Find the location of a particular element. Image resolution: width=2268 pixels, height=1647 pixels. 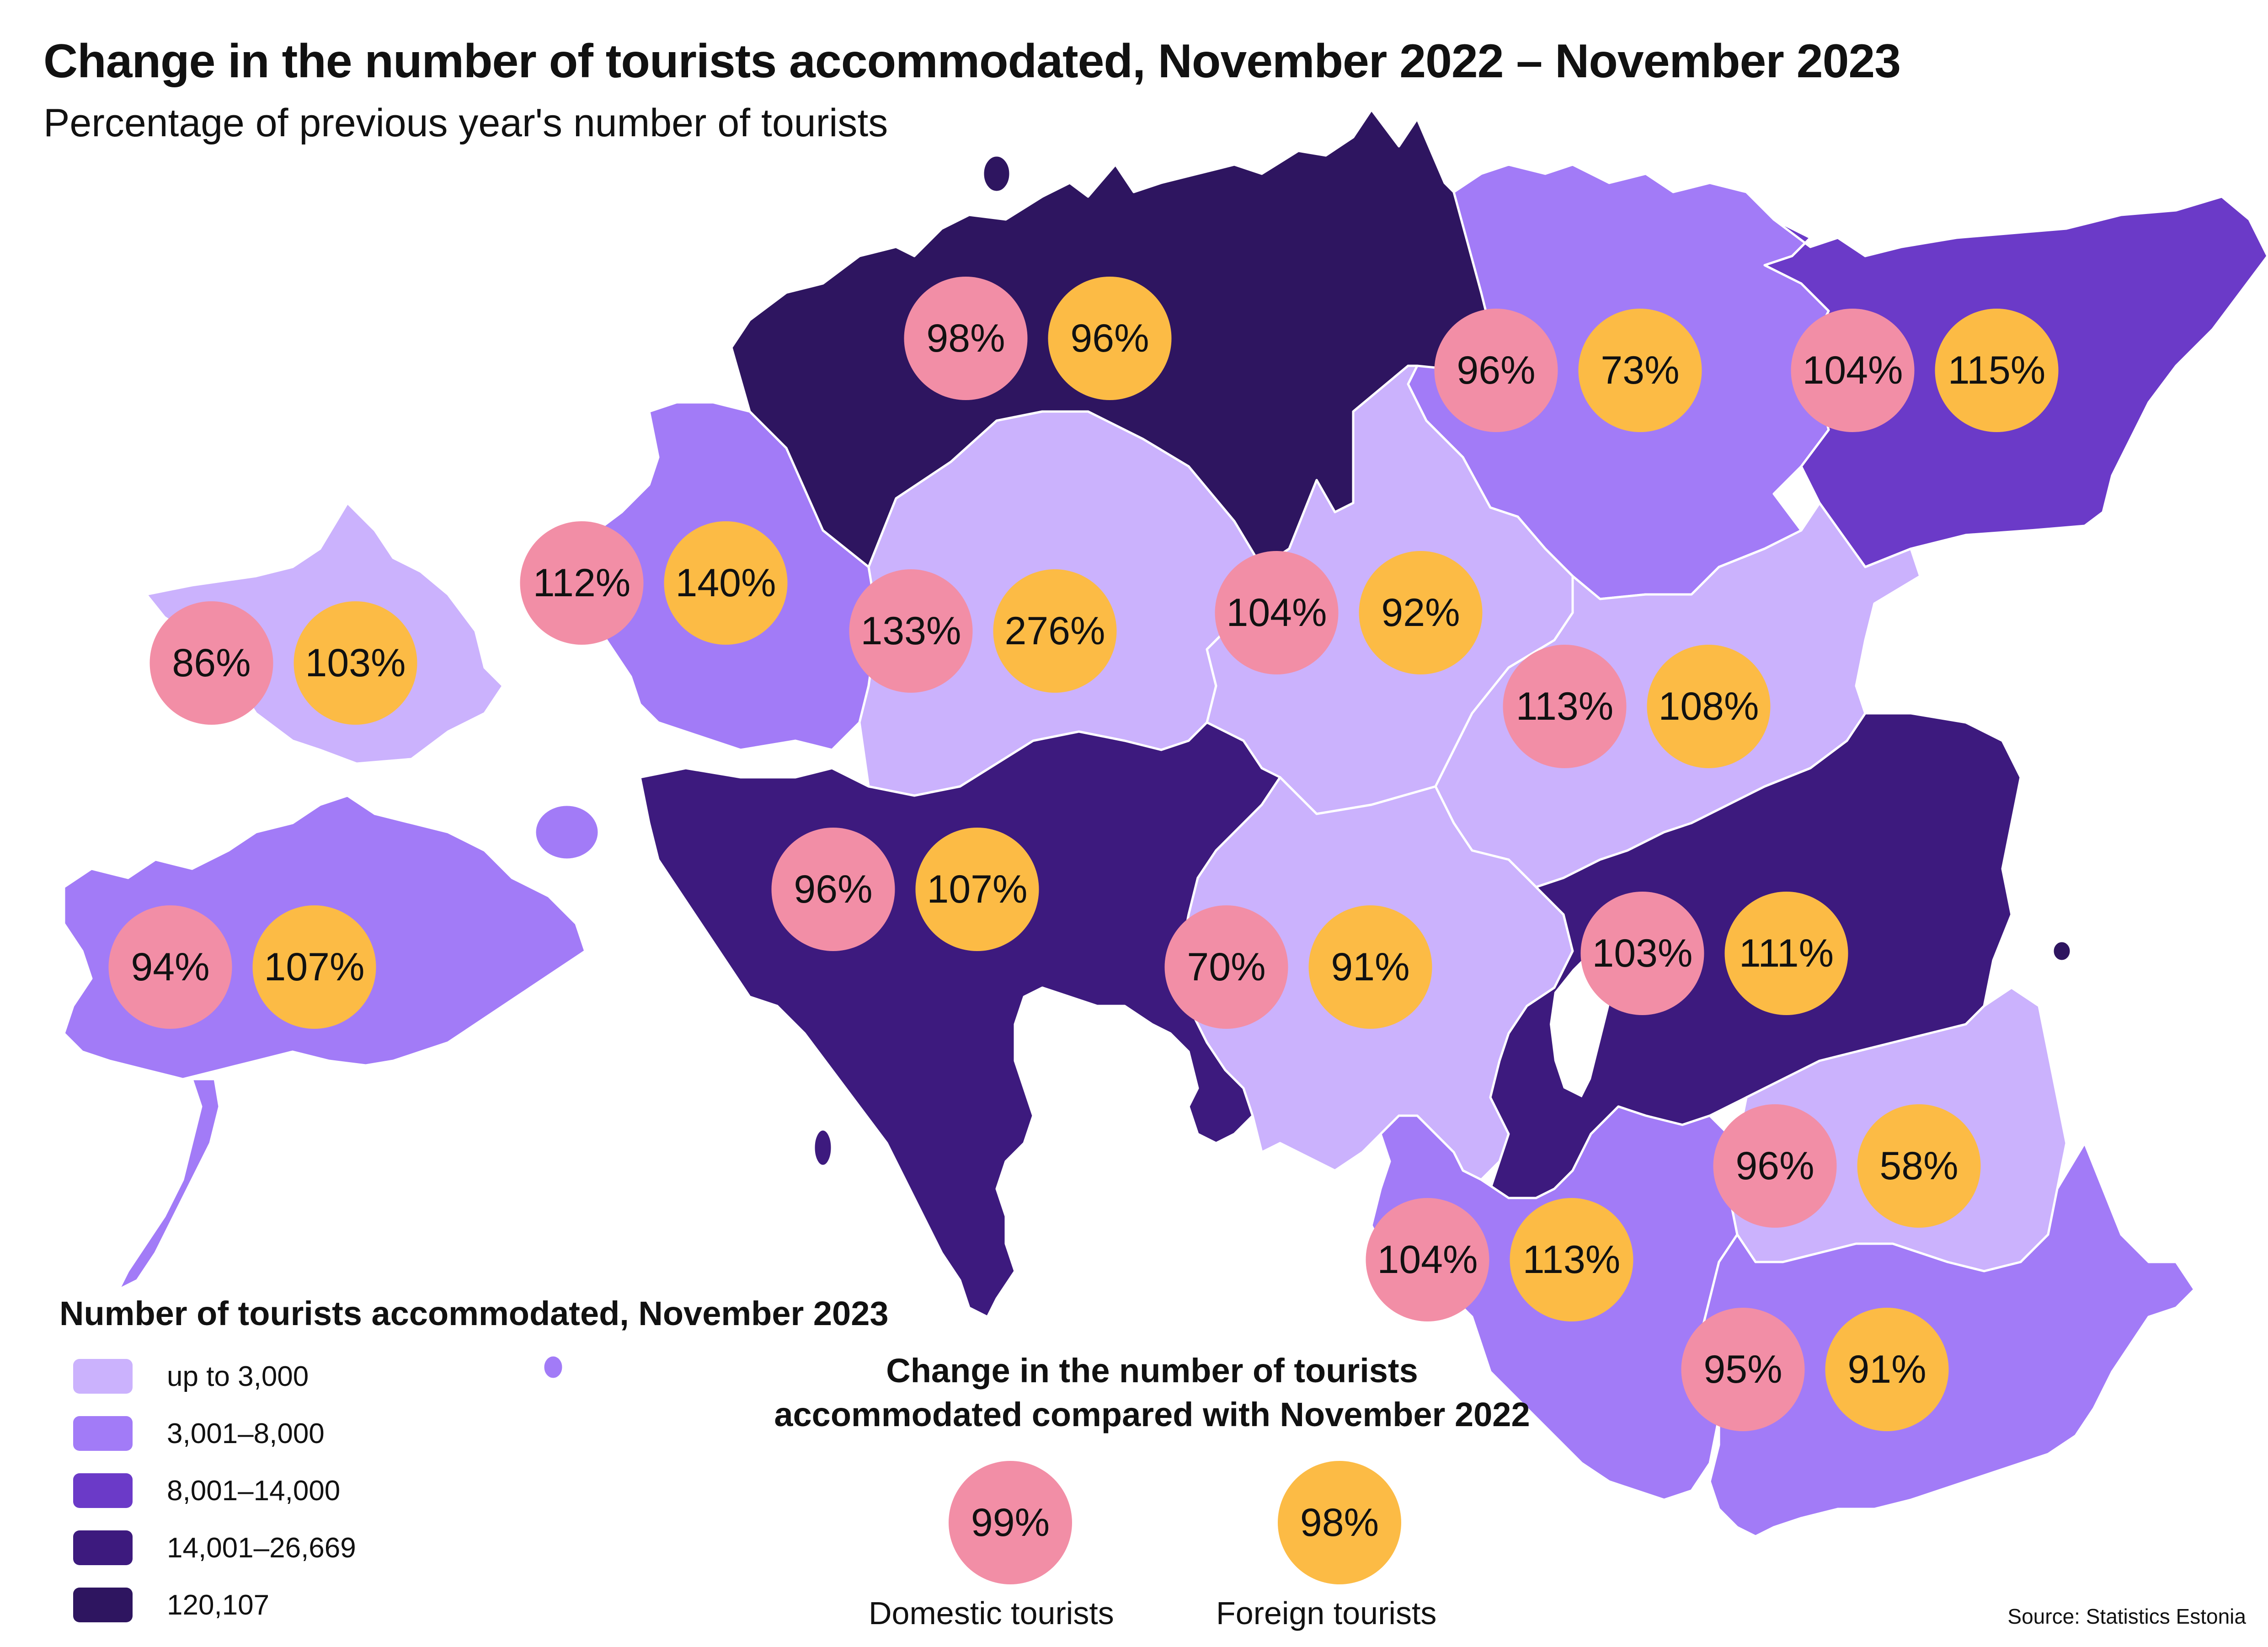

domestic-bubble-laane-viru-label: 96% is located at coordinates (1496, 370).